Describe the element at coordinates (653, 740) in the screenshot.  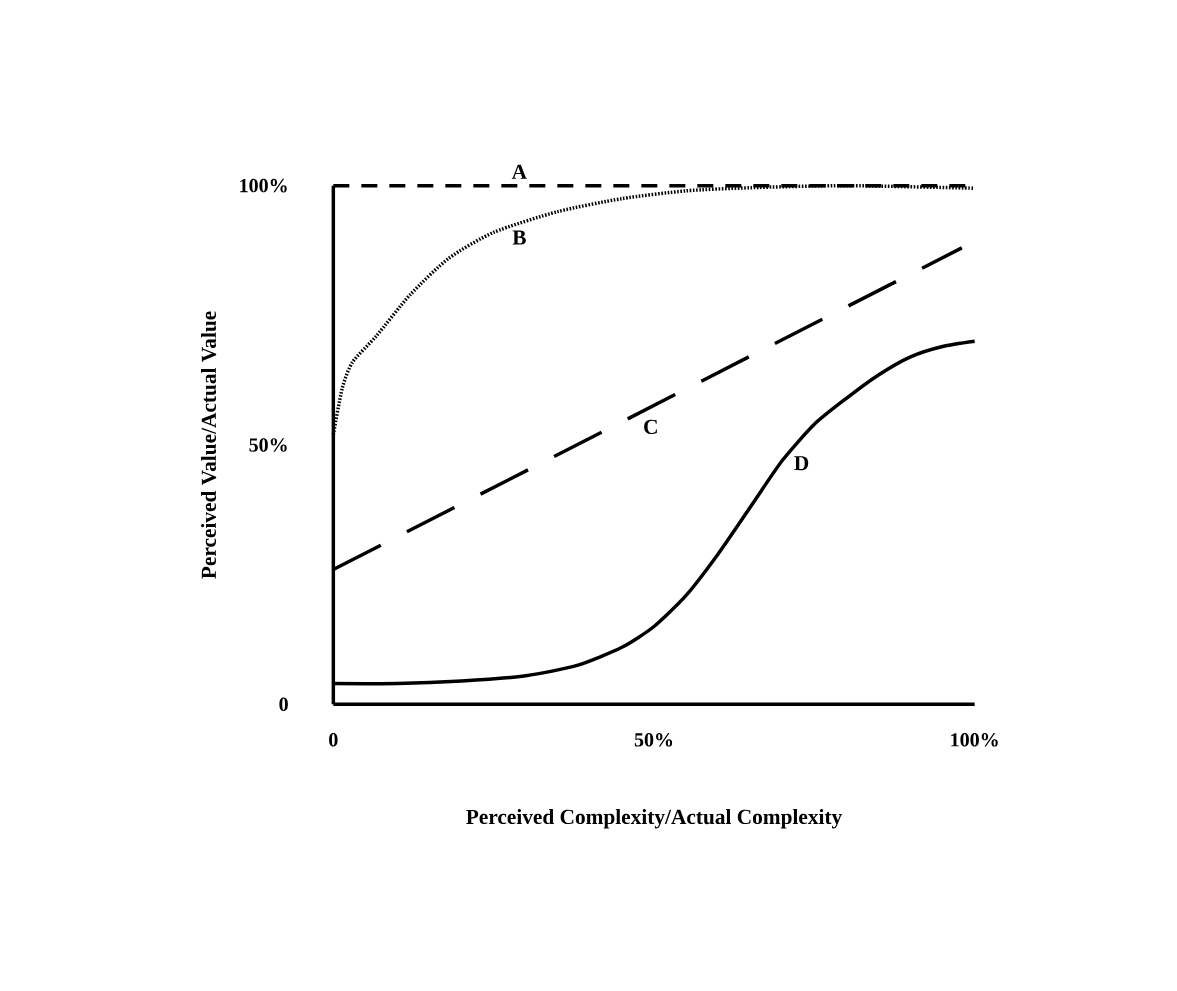
I see `x-tick-label: 50%` at that location.